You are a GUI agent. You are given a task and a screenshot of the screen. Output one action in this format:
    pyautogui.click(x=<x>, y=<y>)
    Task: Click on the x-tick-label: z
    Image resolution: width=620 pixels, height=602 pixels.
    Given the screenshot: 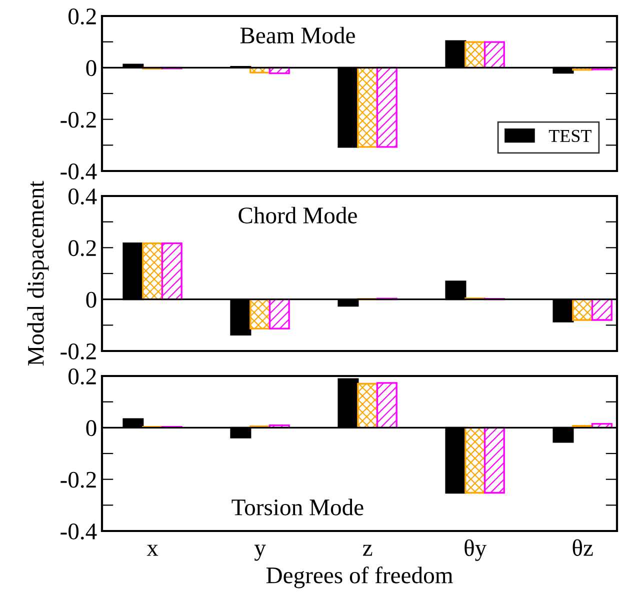 What is the action you would take?
    pyautogui.click(x=367, y=550)
    